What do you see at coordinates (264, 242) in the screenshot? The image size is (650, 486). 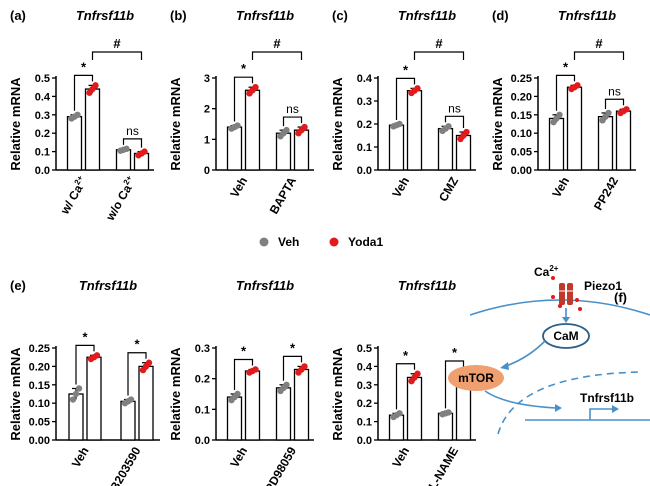 I see `legend-veh-marker` at bounding box center [264, 242].